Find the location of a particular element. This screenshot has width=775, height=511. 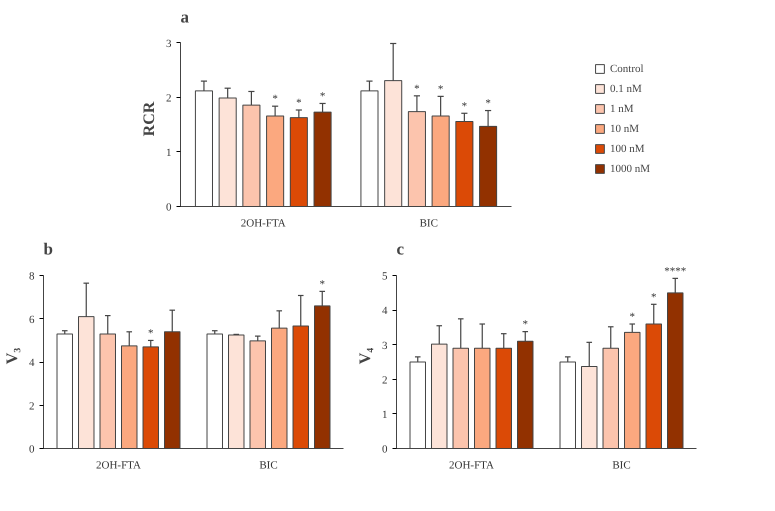

legend-label: 1 nM is located at coordinates (622, 108).